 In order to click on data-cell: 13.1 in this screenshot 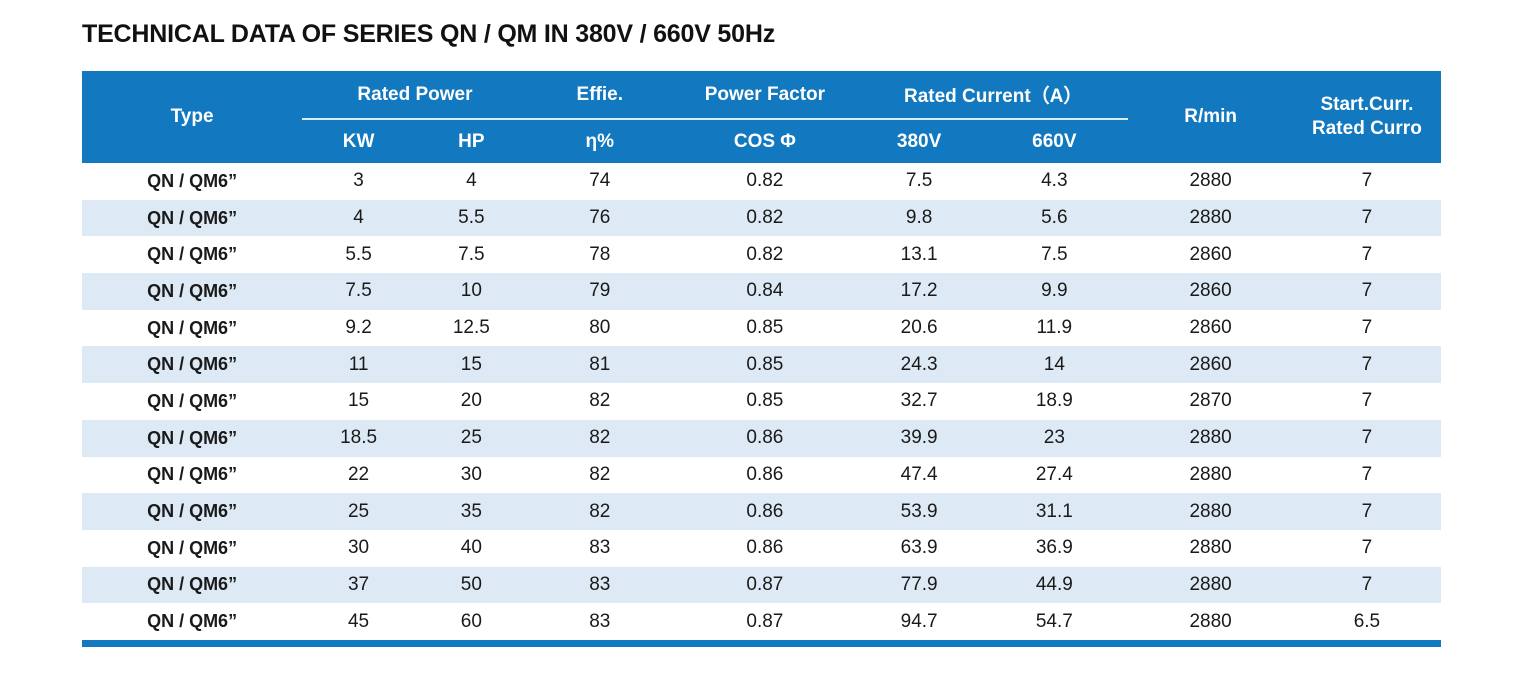, I will do `click(919, 254)`.